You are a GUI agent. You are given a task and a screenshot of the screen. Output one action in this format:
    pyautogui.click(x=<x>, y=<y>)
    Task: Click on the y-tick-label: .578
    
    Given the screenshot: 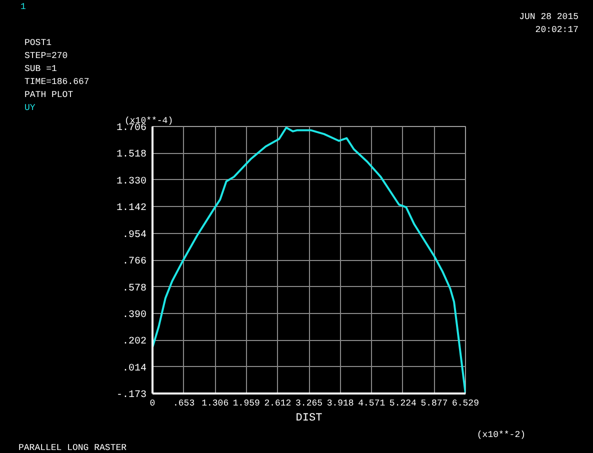 What is the action you would take?
    pyautogui.click(x=134, y=288)
    